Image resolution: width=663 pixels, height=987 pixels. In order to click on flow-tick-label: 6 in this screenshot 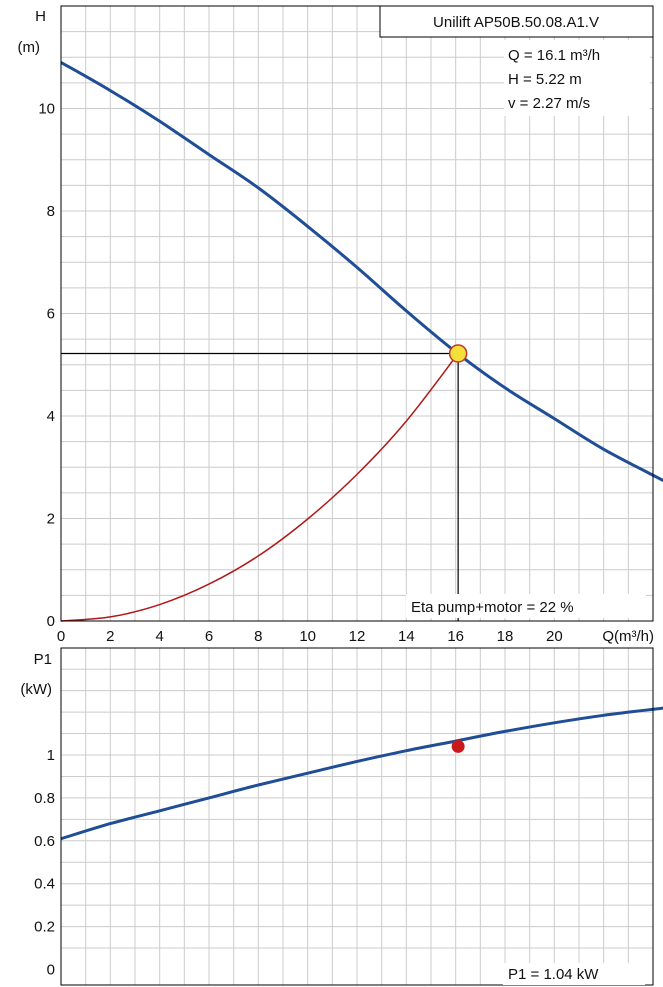, I will do `click(209, 636)`.